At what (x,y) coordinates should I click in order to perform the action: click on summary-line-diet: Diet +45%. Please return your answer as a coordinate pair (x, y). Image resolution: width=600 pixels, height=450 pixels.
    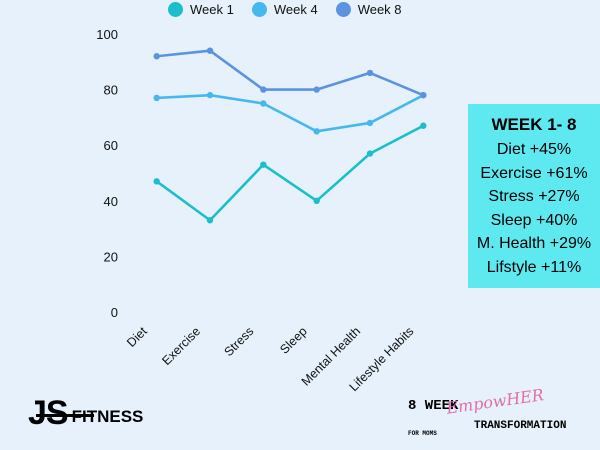
    Looking at the image, I should click on (534, 149).